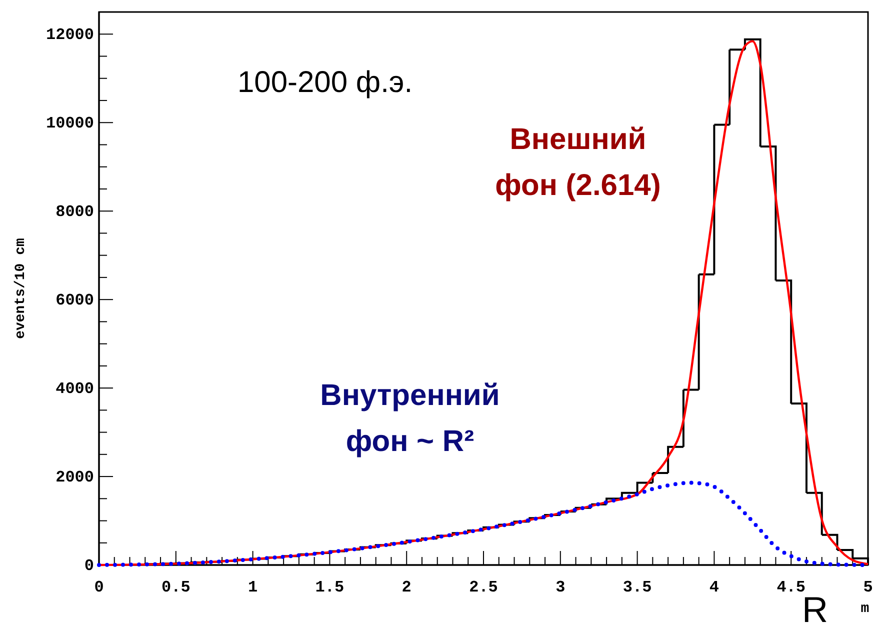  Describe the element at coordinates (75, 389) in the screenshot. I see `y-tick-label: 4000` at that location.